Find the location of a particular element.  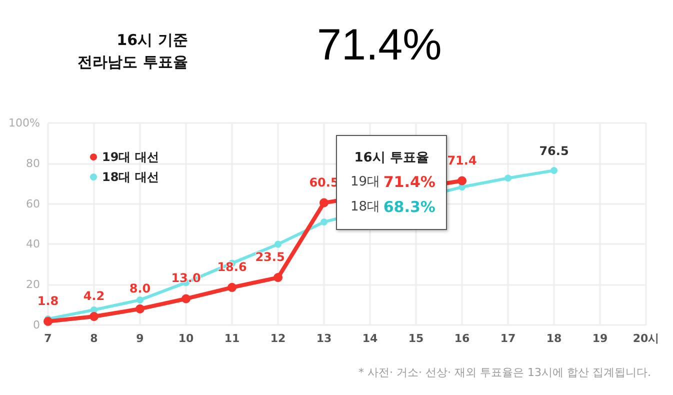

data-label: 1.8 is located at coordinates (48, 301).